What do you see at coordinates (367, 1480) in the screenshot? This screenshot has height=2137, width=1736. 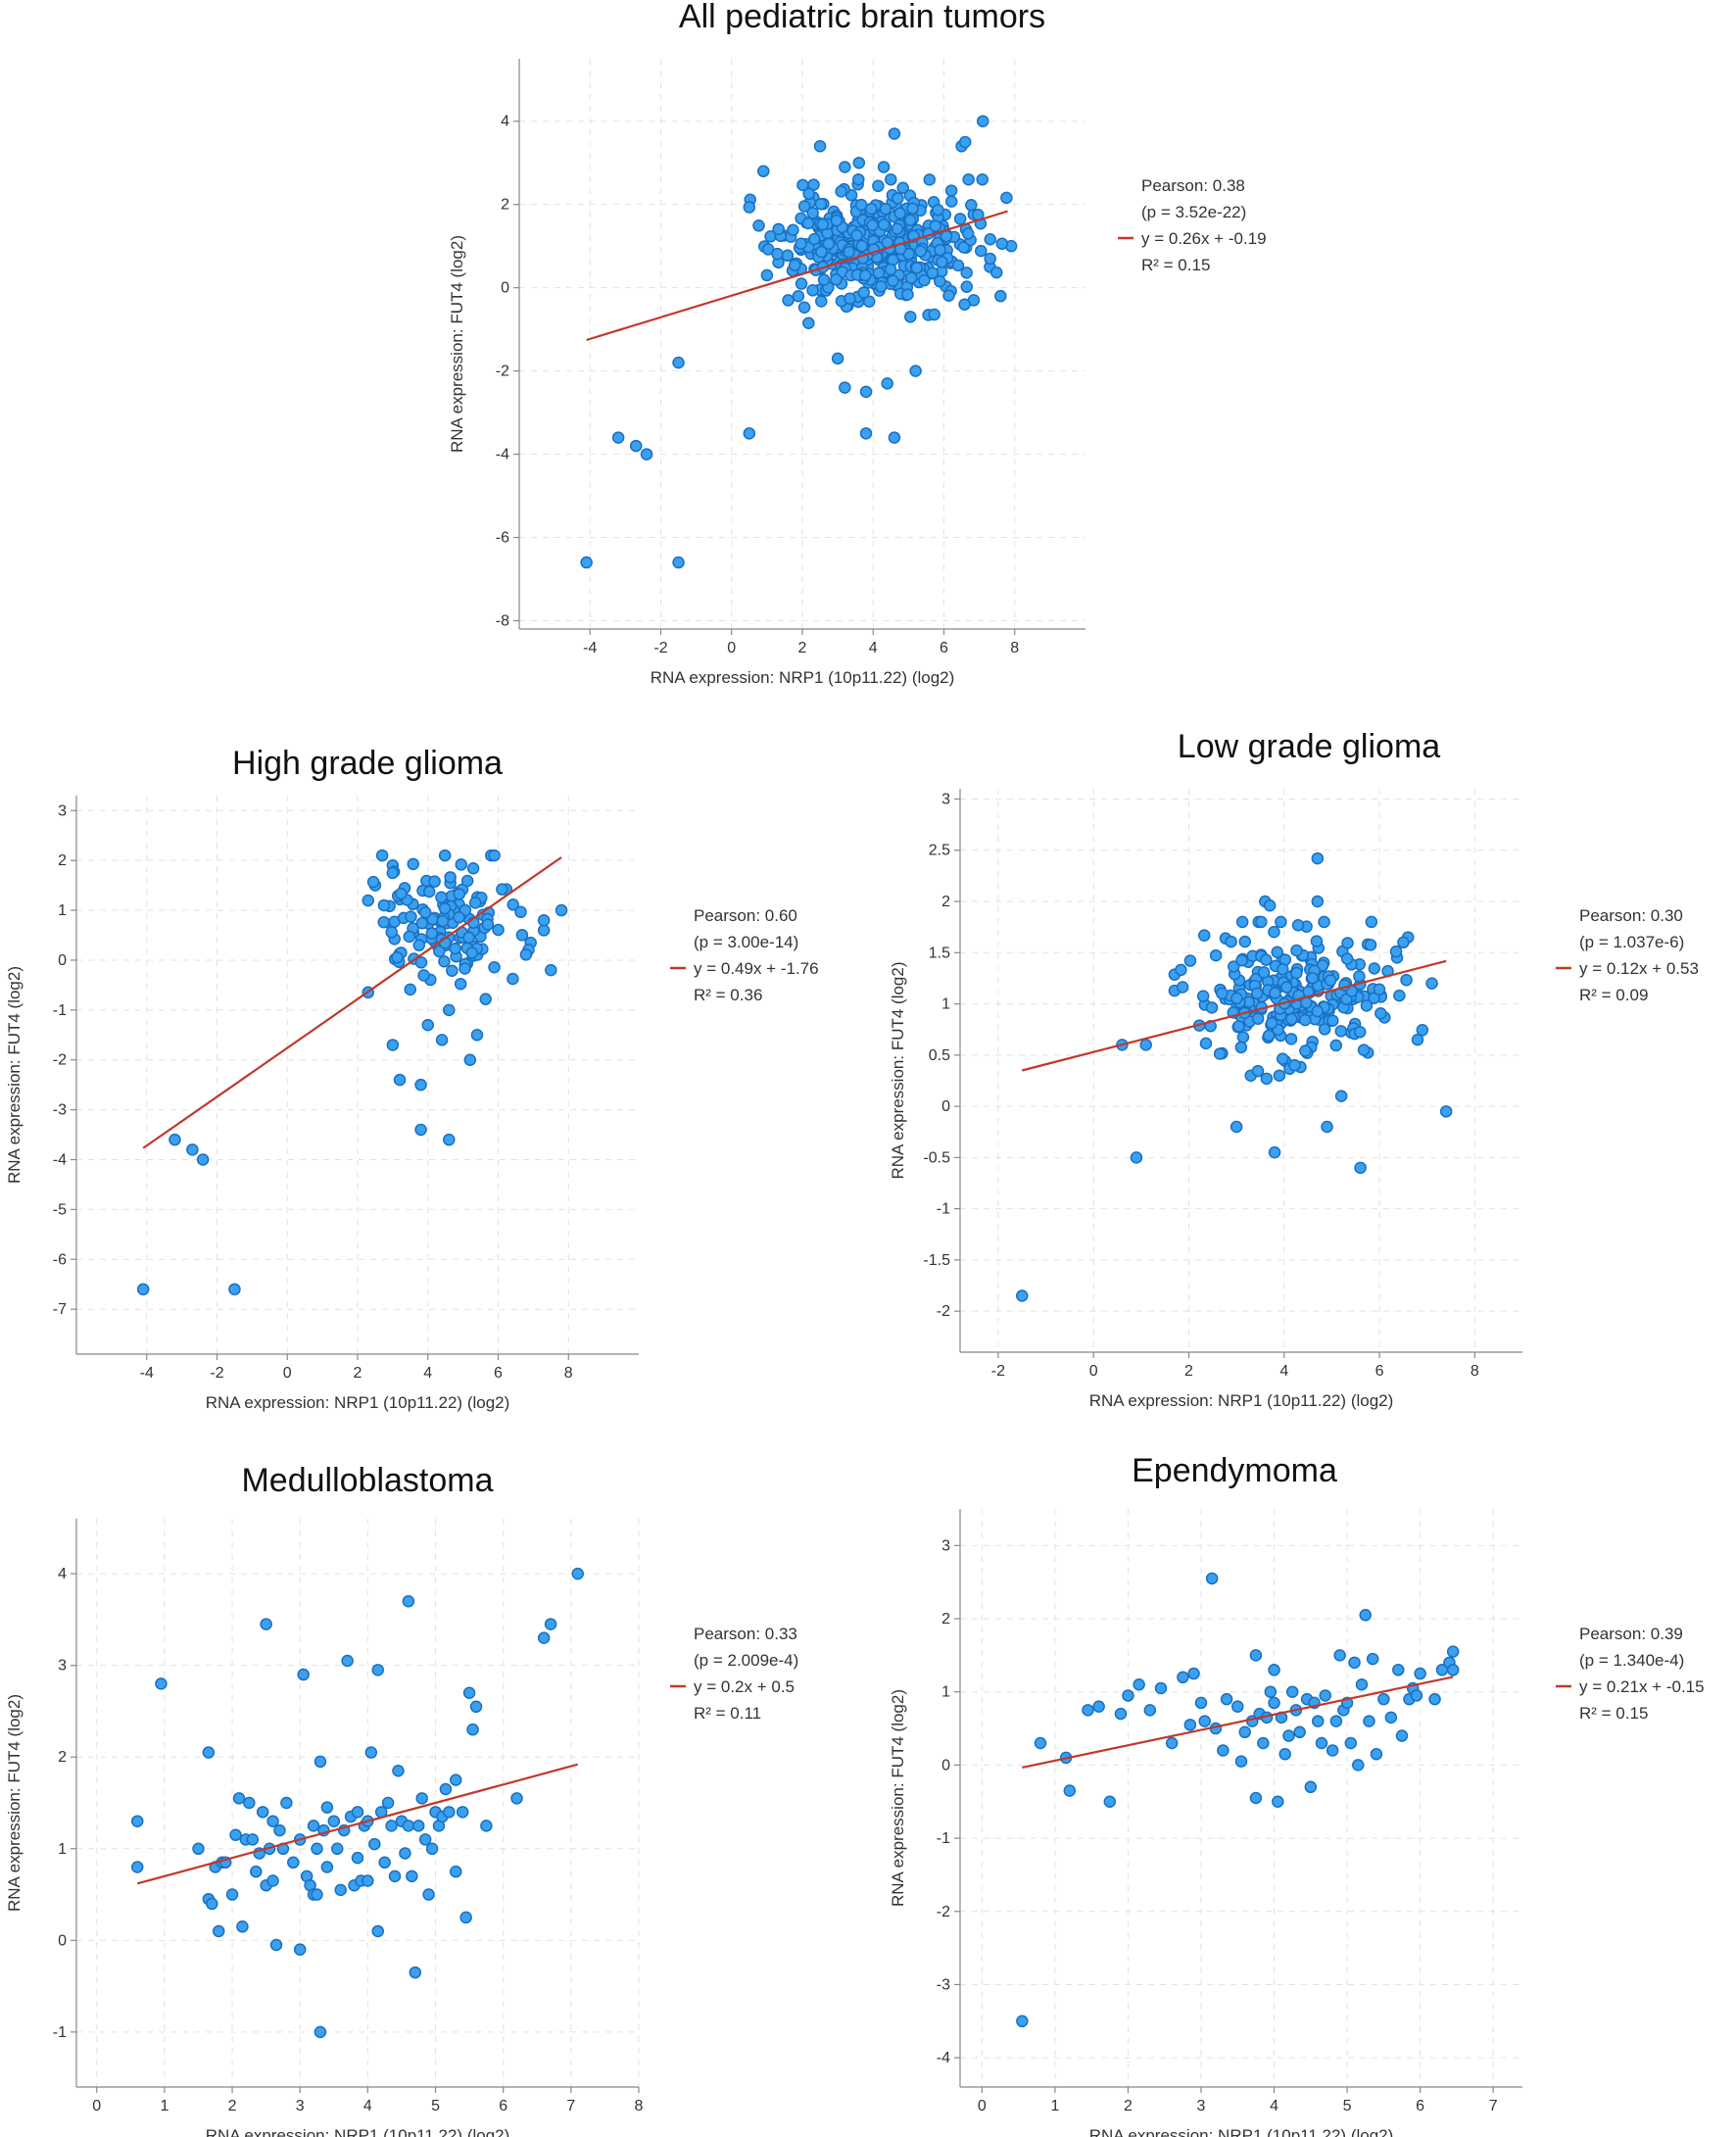 I see `chart-title: Medulloblastoma` at bounding box center [367, 1480].